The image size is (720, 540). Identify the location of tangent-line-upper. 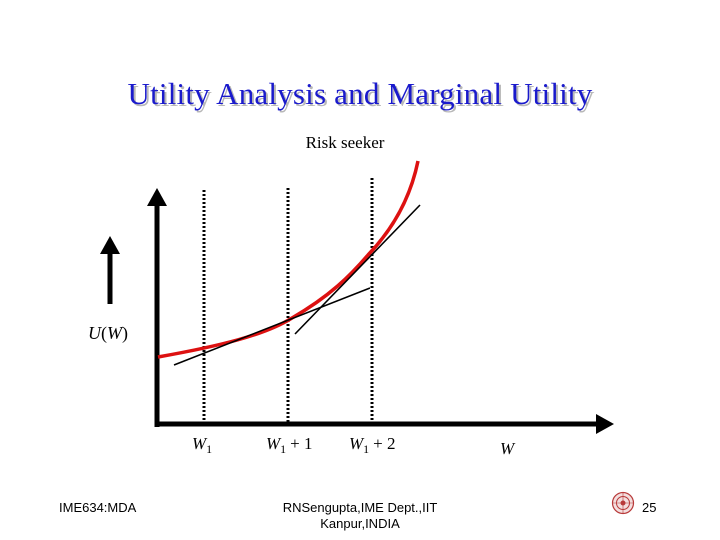
(357, 269).